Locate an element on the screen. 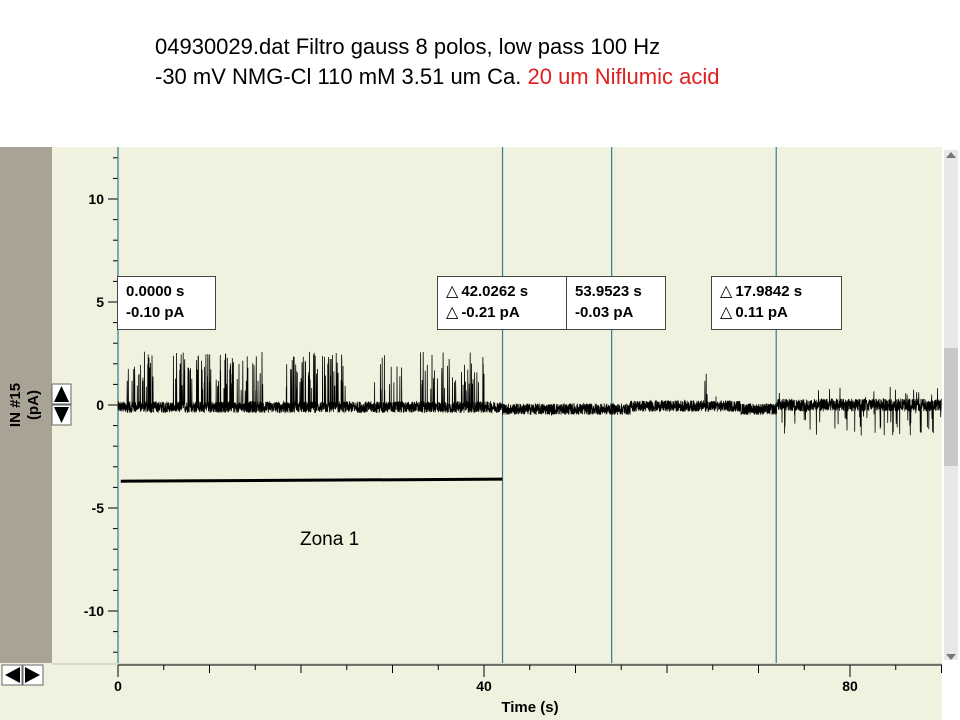 The width and height of the screenshot is (960, 720). current-trace-series is located at coordinates (529, 393).